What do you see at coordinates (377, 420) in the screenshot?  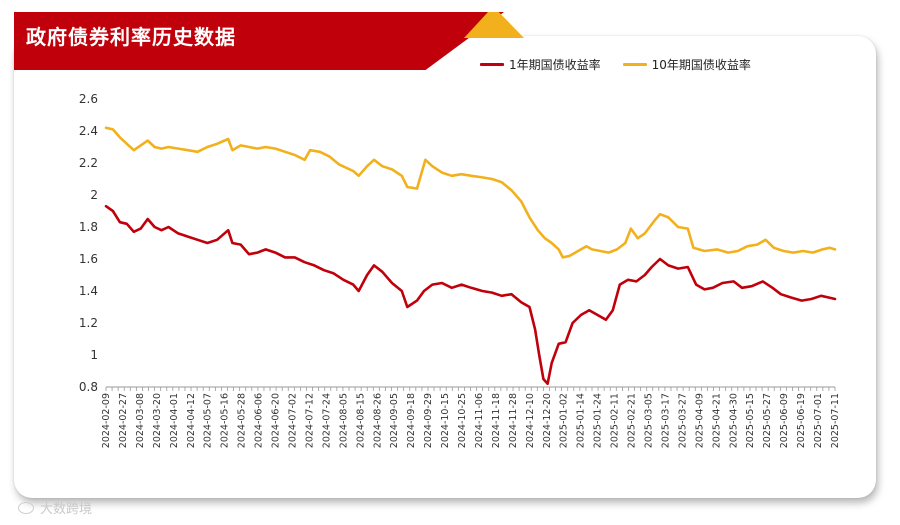 I see `x-tick-label: 2024-08-26` at bounding box center [377, 420].